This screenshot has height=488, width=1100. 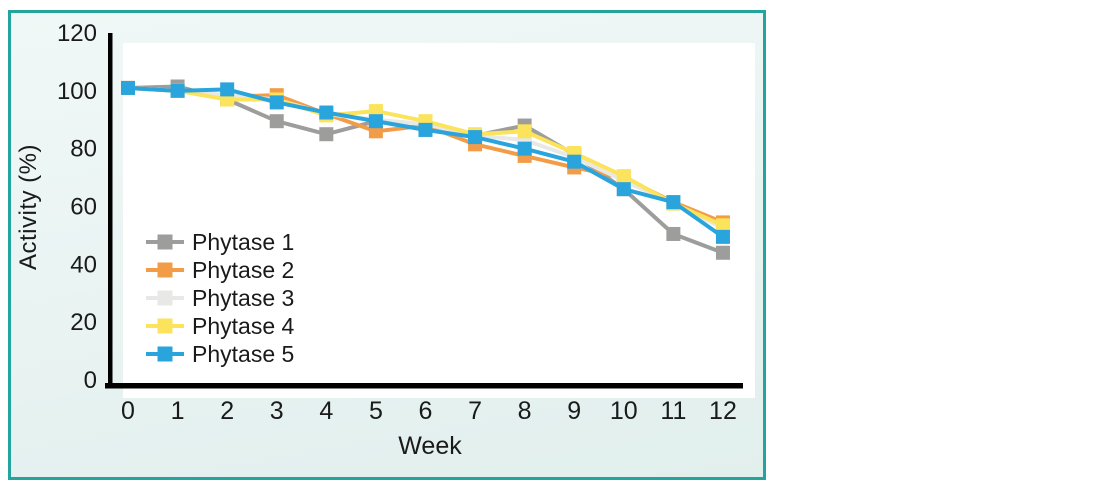 I want to click on y-tick-label: 120, so click(x=77, y=33).